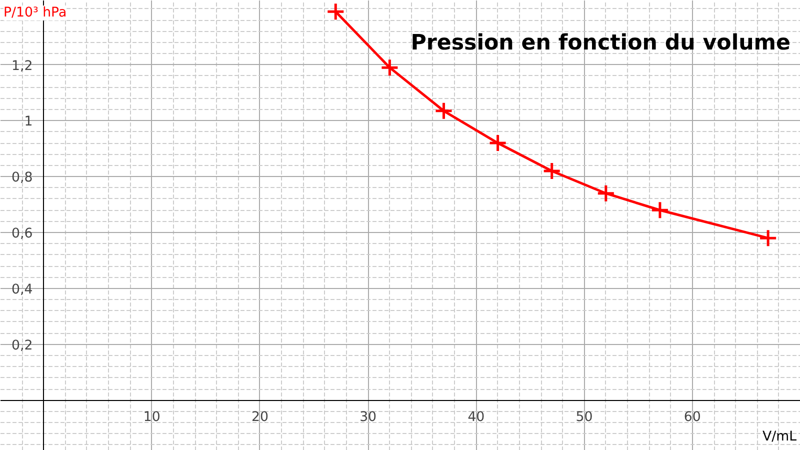 The width and height of the screenshot is (800, 450). What do you see at coordinates (476, 418) in the screenshot?
I see `x-tick-label: 40` at bounding box center [476, 418].